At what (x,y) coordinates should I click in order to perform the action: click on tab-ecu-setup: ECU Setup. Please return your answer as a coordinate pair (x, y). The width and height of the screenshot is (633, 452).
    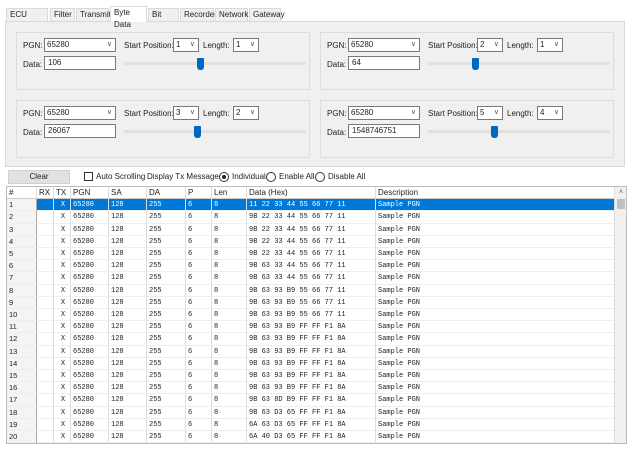
    Looking at the image, I should click on (27, 19).